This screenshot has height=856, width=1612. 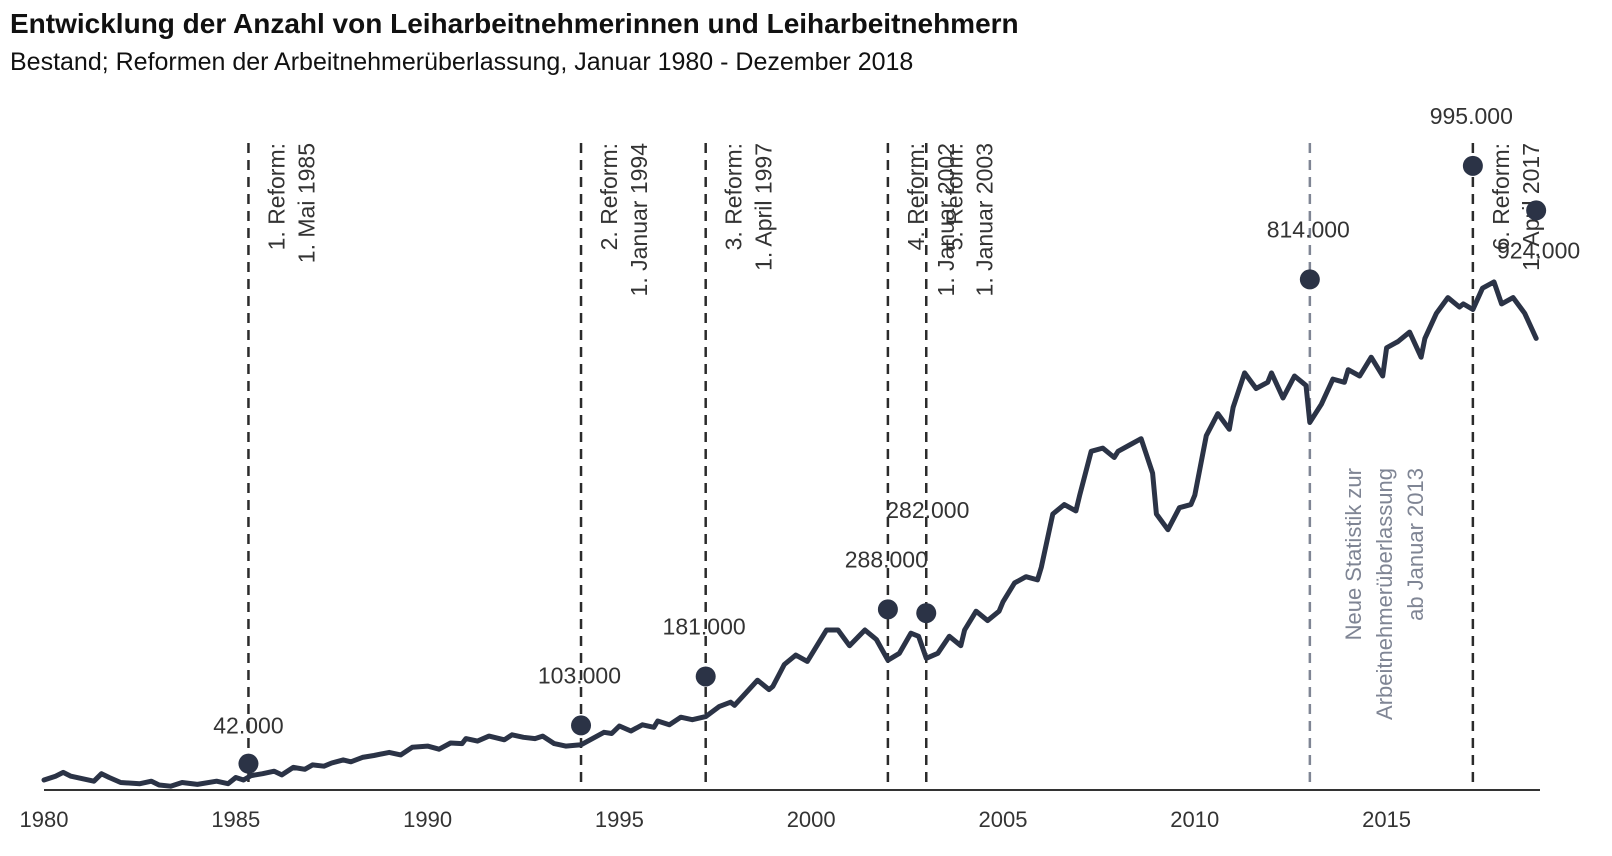 What do you see at coordinates (579, 675) in the screenshot?
I see `data-label: 103.000` at bounding box center [579, 675].